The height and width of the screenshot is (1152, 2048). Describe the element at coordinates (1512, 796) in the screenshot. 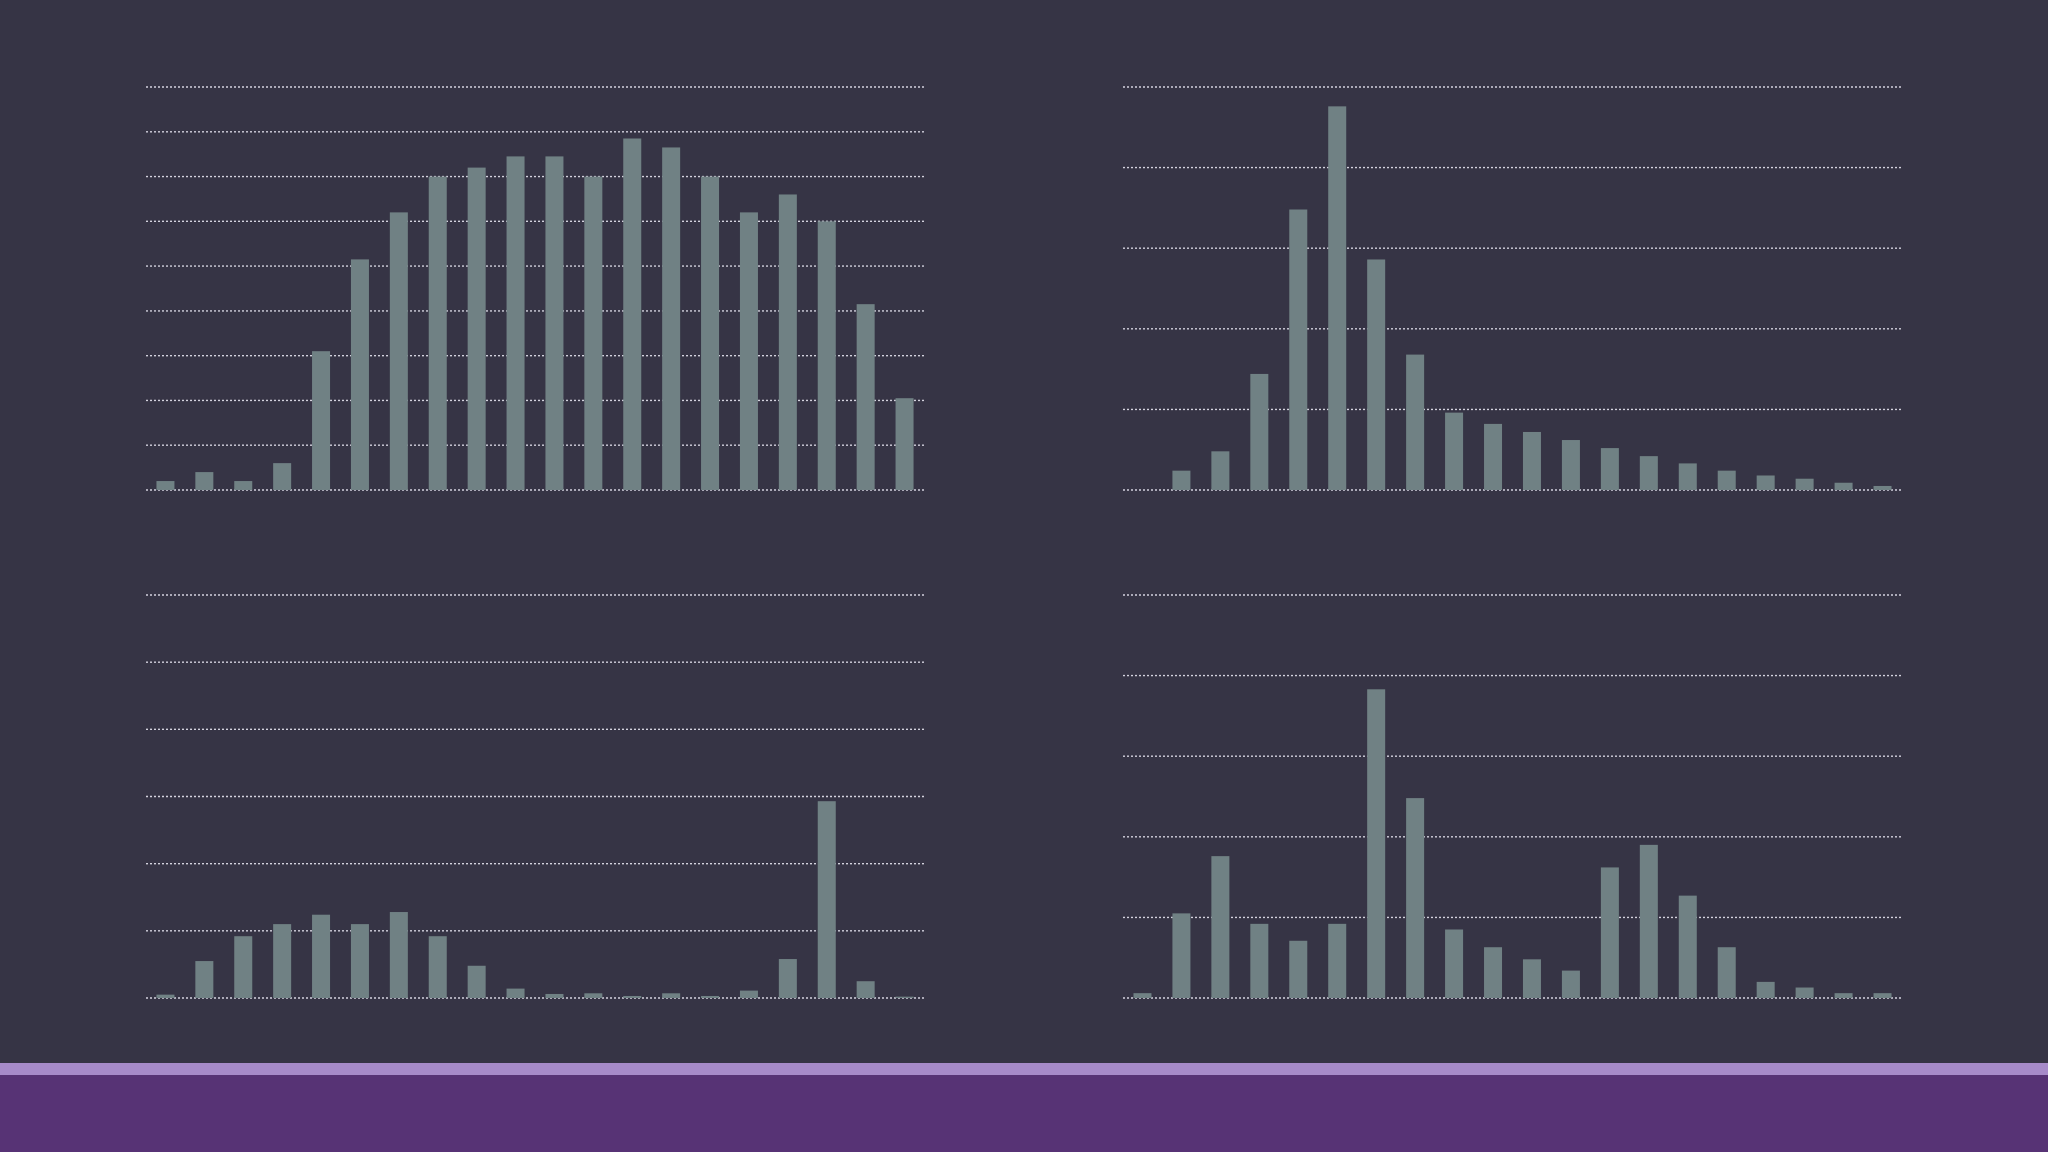

I see `chart-bottom-right` at that location.